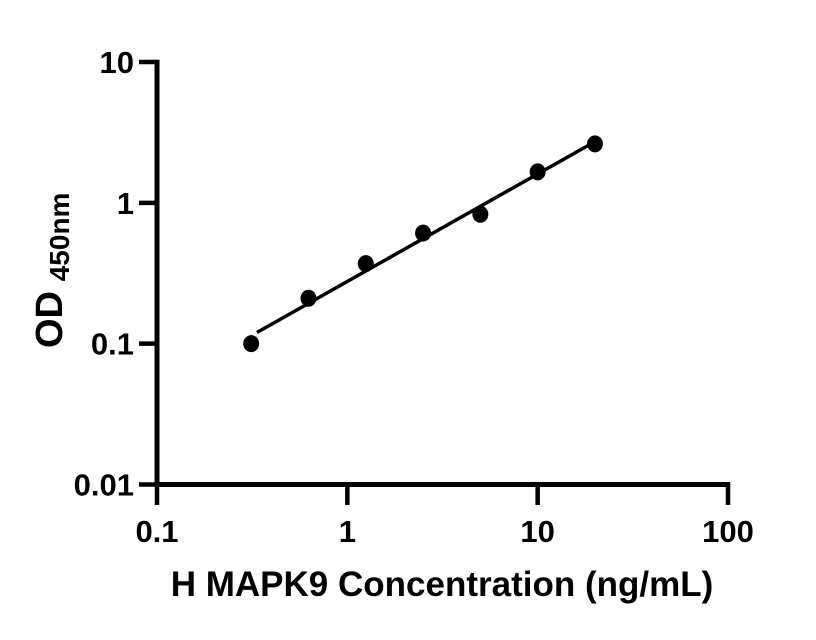 This screenshot has height=640, width=816. What do you see at coordinates (117, 274) in the screenshot?
I see `y-axis: 10 1 0.1 0.01` at bounding box center [117, 274].